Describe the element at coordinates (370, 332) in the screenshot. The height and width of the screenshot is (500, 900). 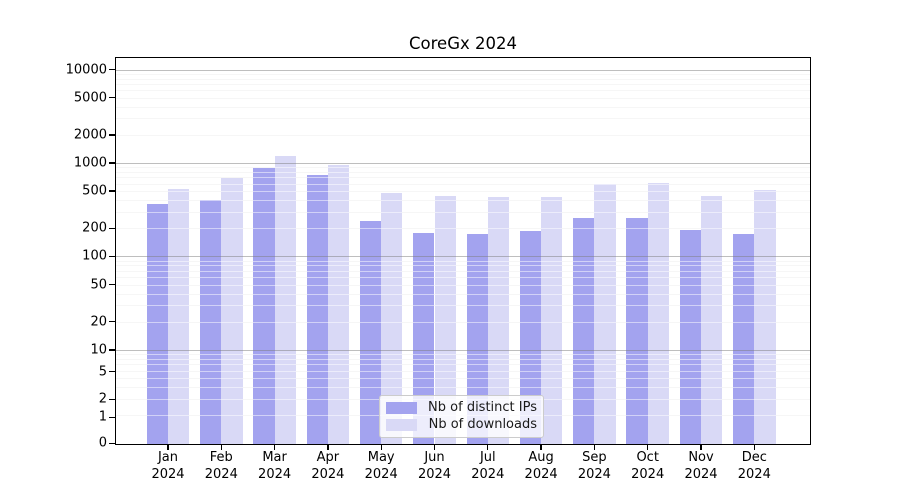
I see `bar-may-ips` at that location.